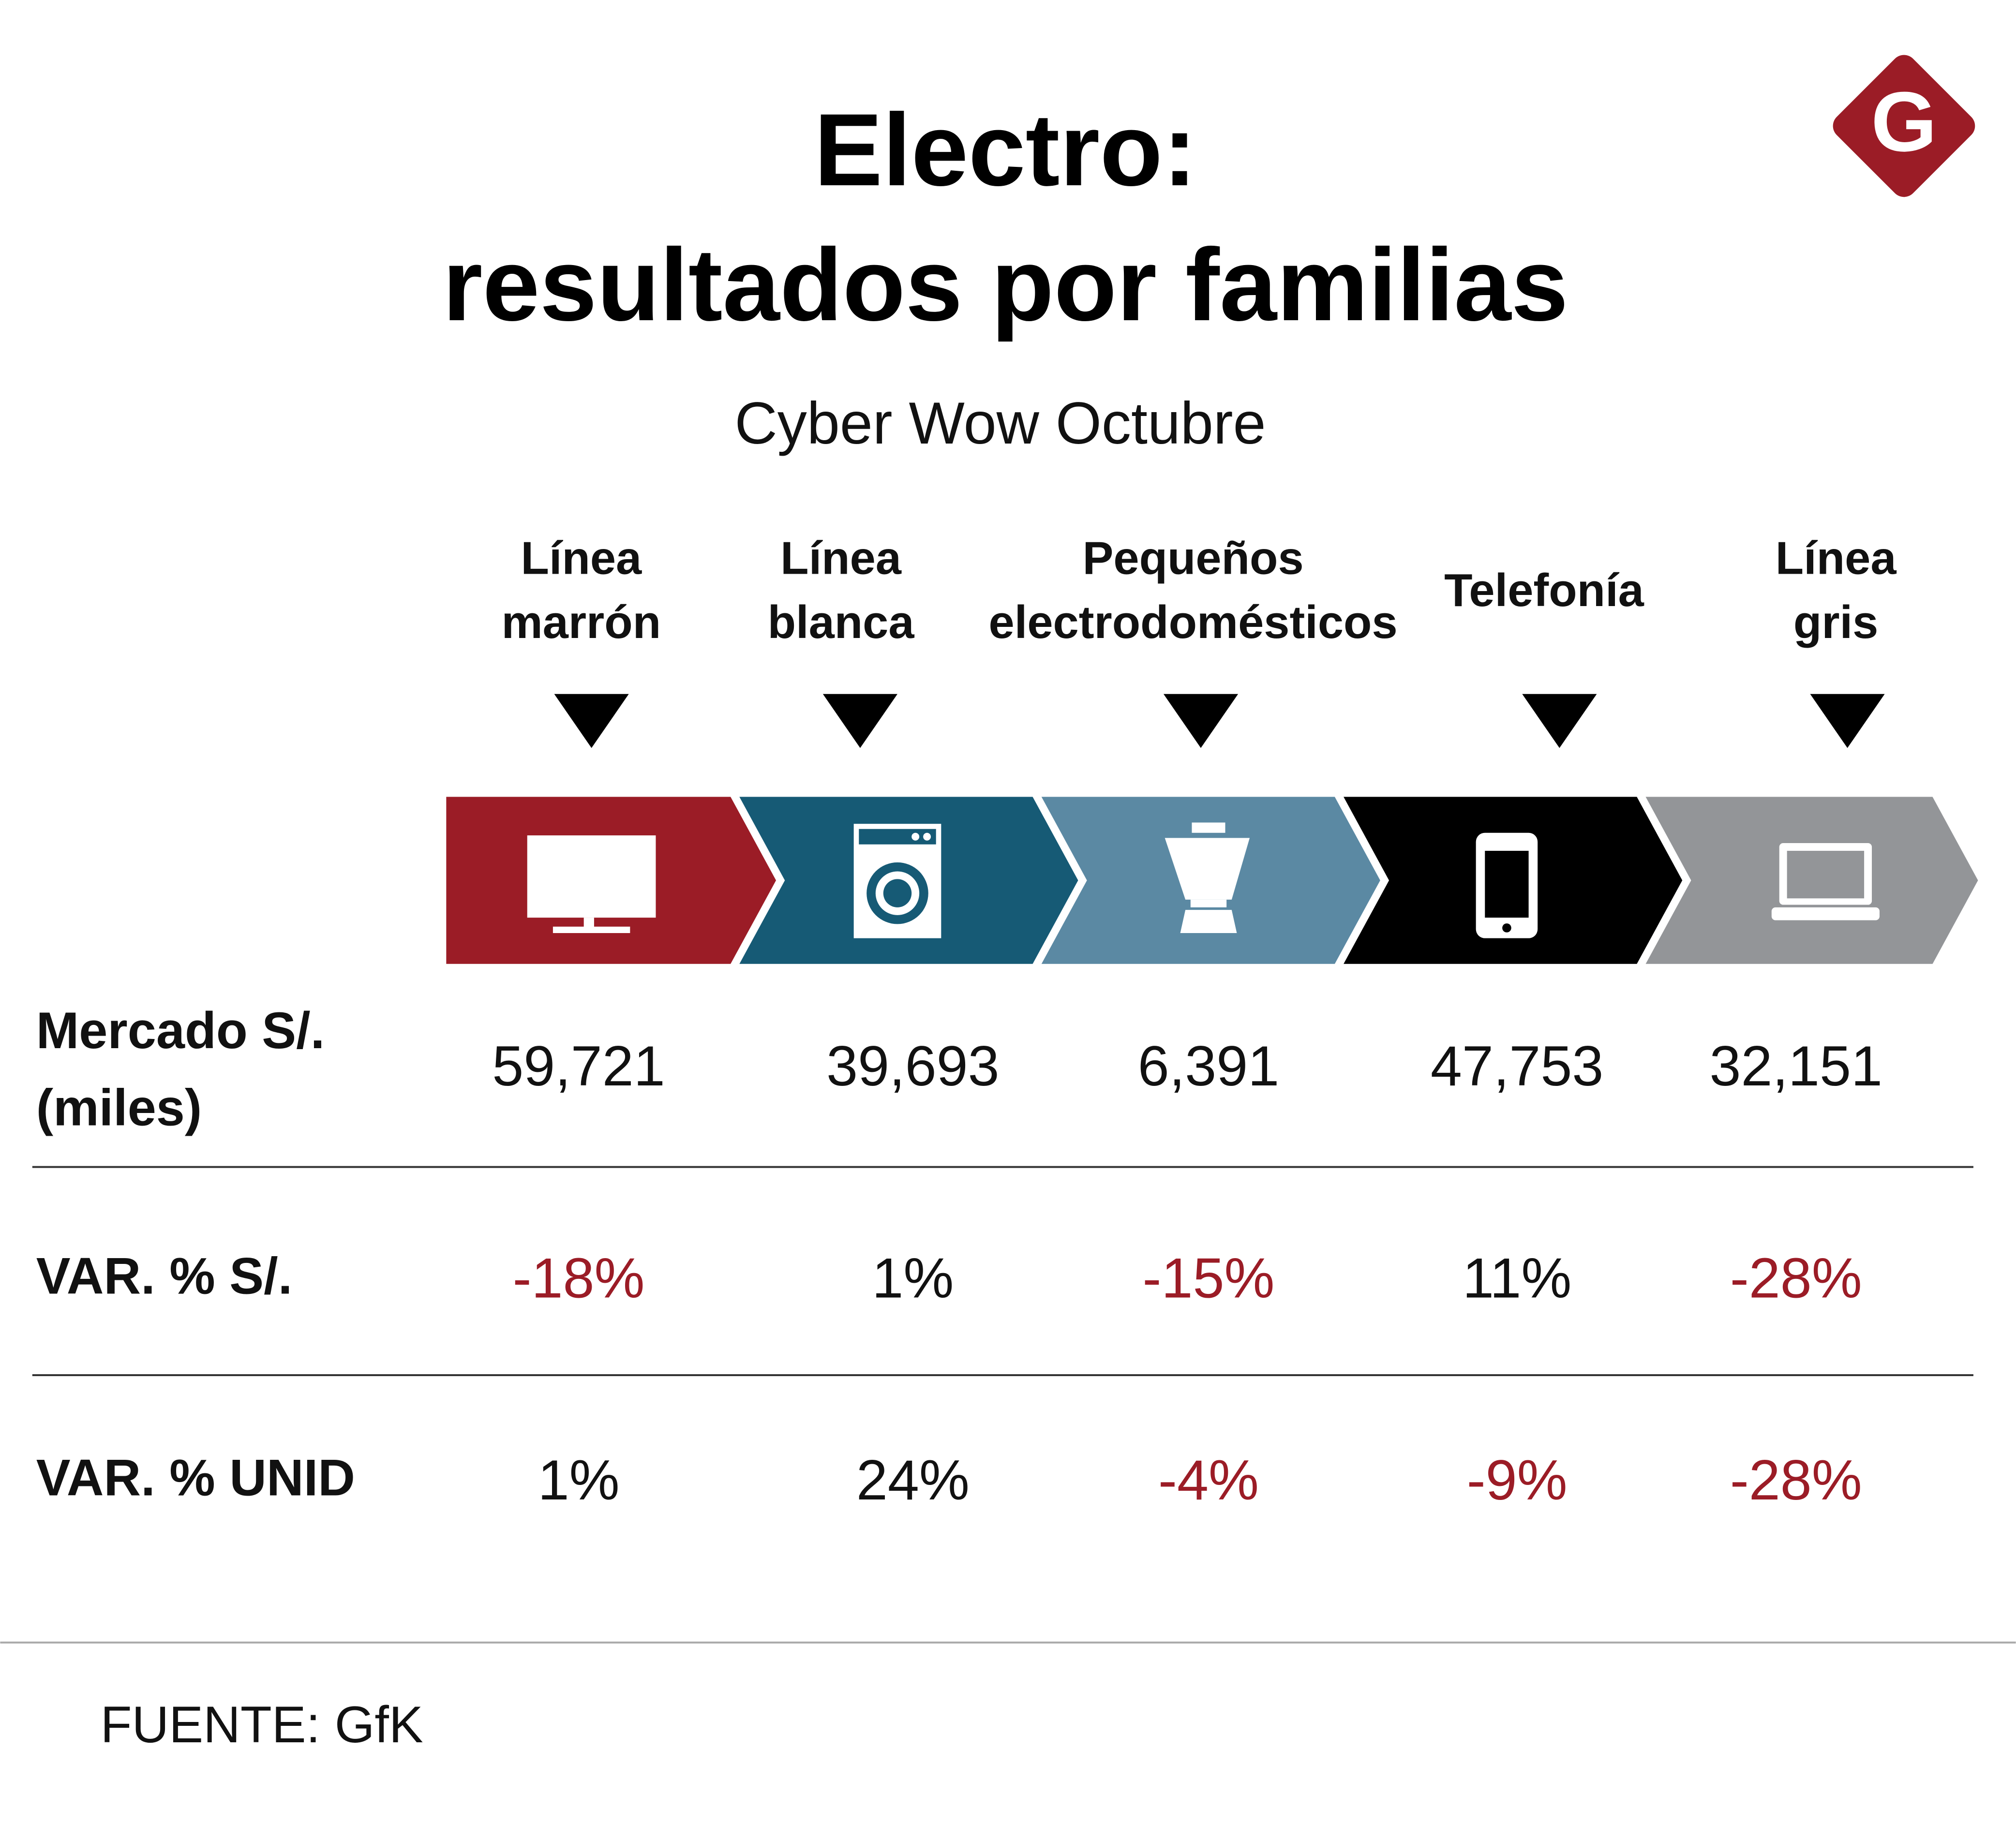 The image size is (2016, 1825). What do you see at coordinates (841, 622) in the screenshot?
I see `category-label: blanca` at bounding box center [841, 622].